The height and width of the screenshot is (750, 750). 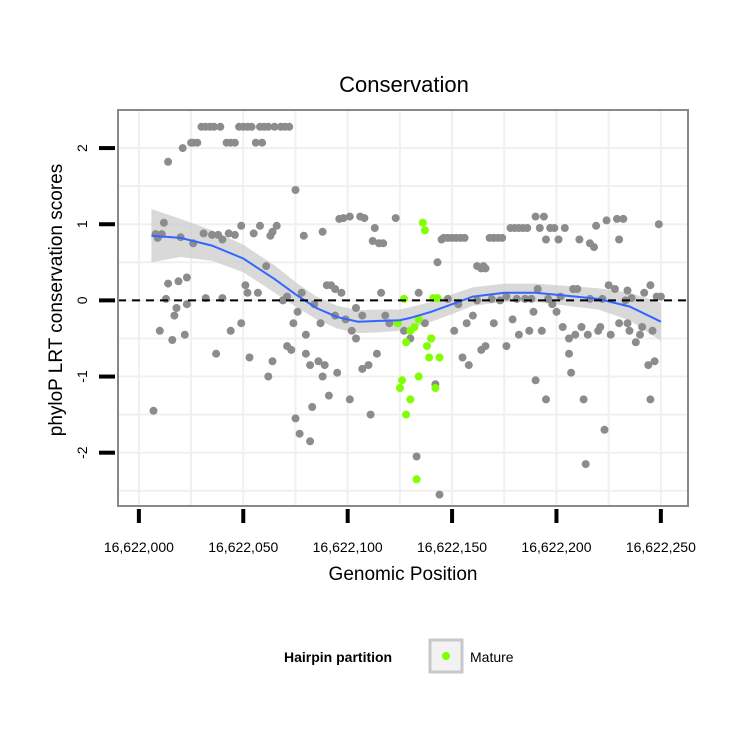 What do you see at coordinates (446, 656) in the screenshot?
I see `legend-key-mature-dot` at bounding box center [446, 656].